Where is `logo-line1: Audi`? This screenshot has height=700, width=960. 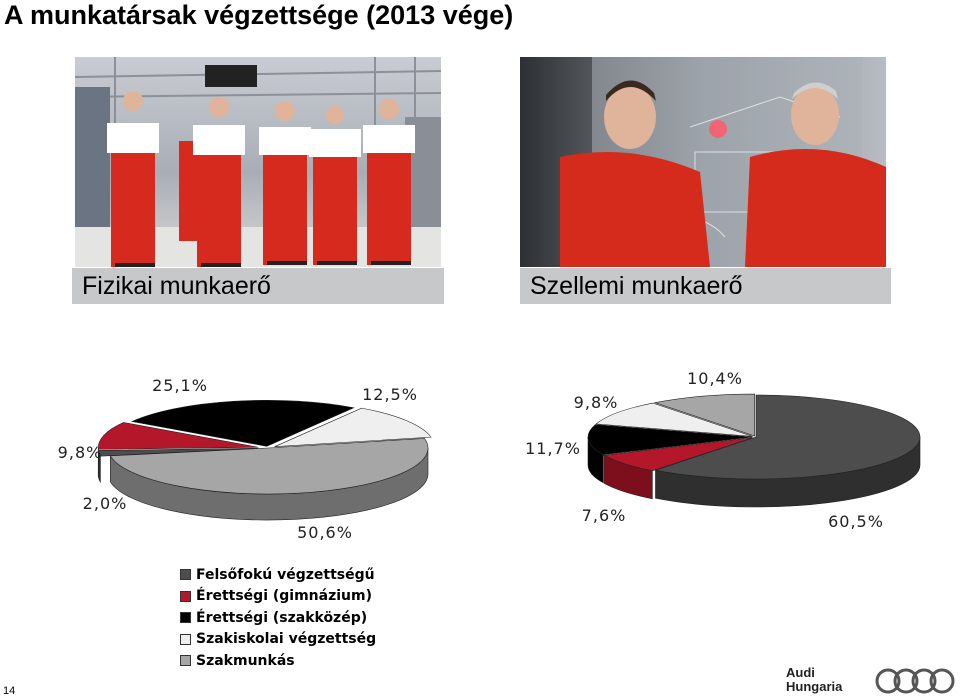 logo-line1: Audi is located at coordinates (800, 672).